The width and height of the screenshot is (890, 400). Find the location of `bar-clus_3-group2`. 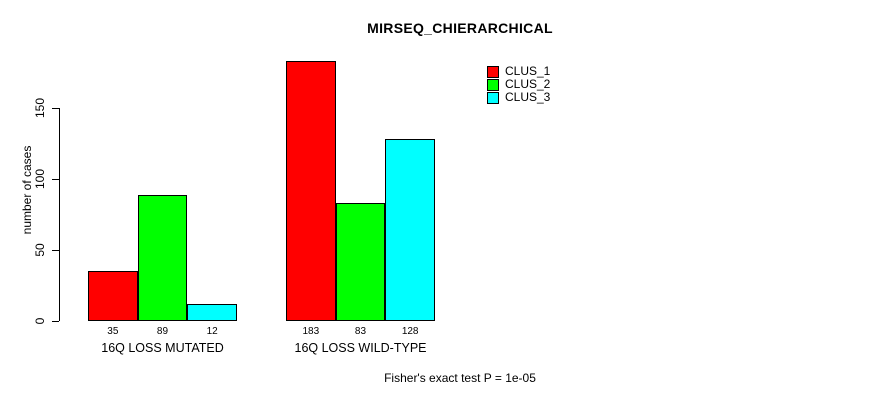

bar-clus_3-group2 is located at coordinates (410, 230).